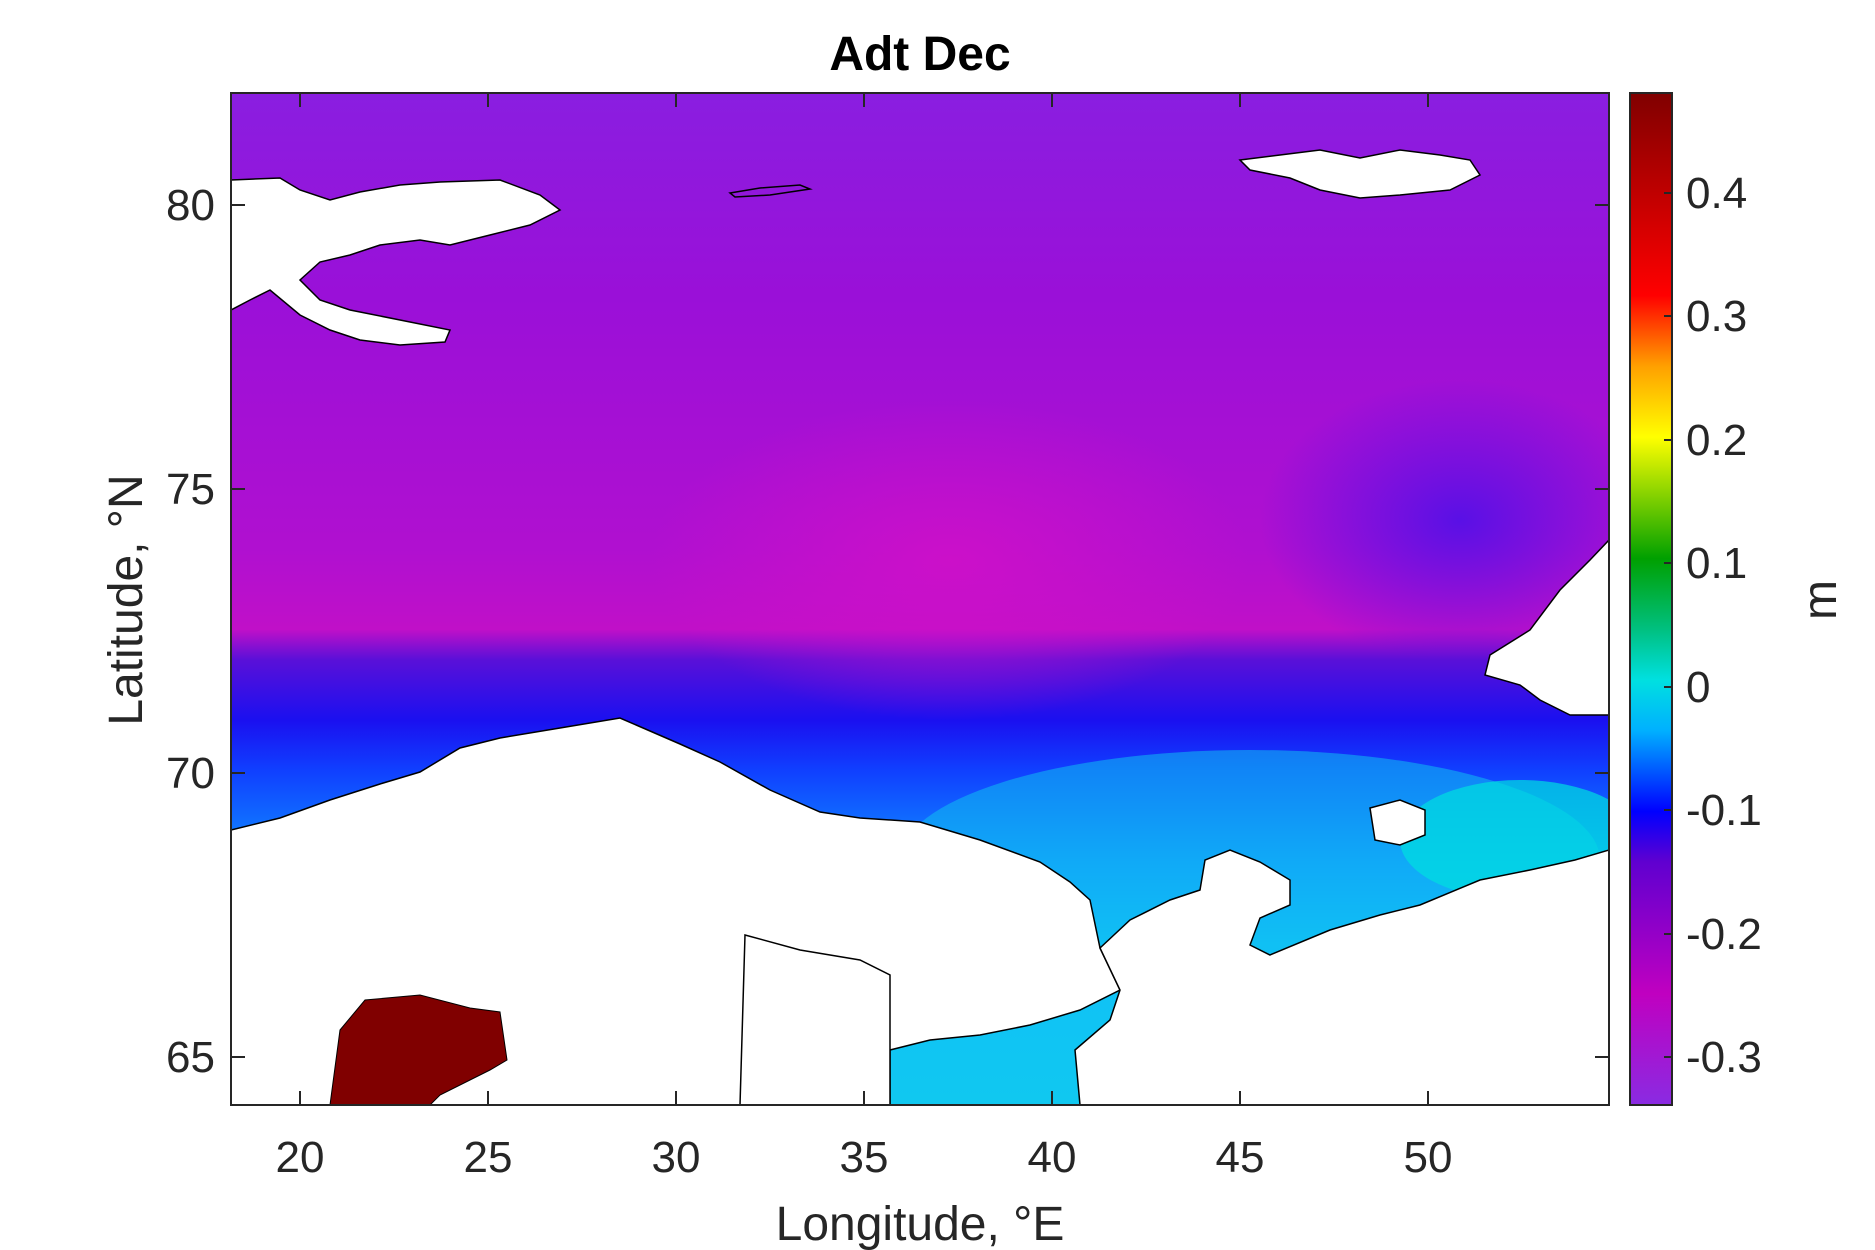  I want to click on colorbar-unit-label: m, so click(1820, 600).